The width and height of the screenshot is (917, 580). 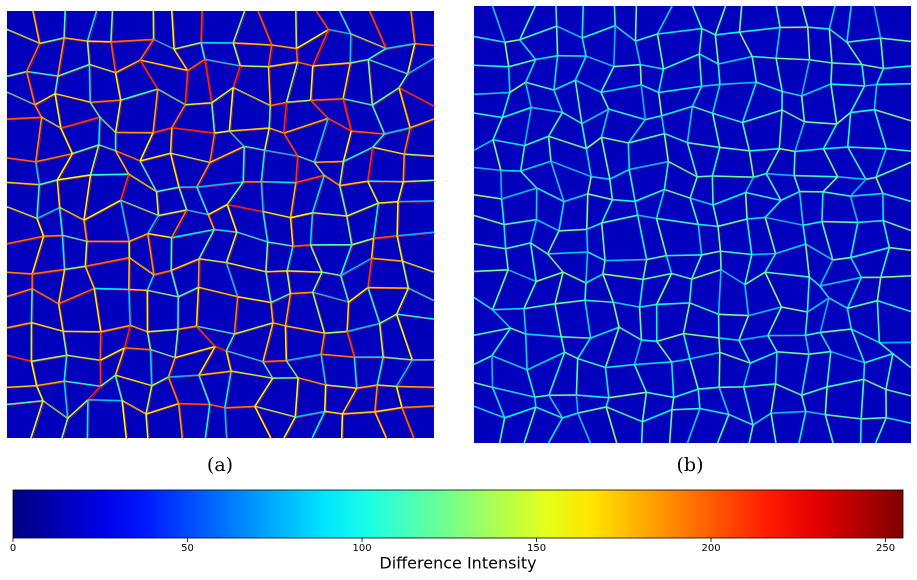 I want to click on tick-label: 150, so click(x=536, y=548).